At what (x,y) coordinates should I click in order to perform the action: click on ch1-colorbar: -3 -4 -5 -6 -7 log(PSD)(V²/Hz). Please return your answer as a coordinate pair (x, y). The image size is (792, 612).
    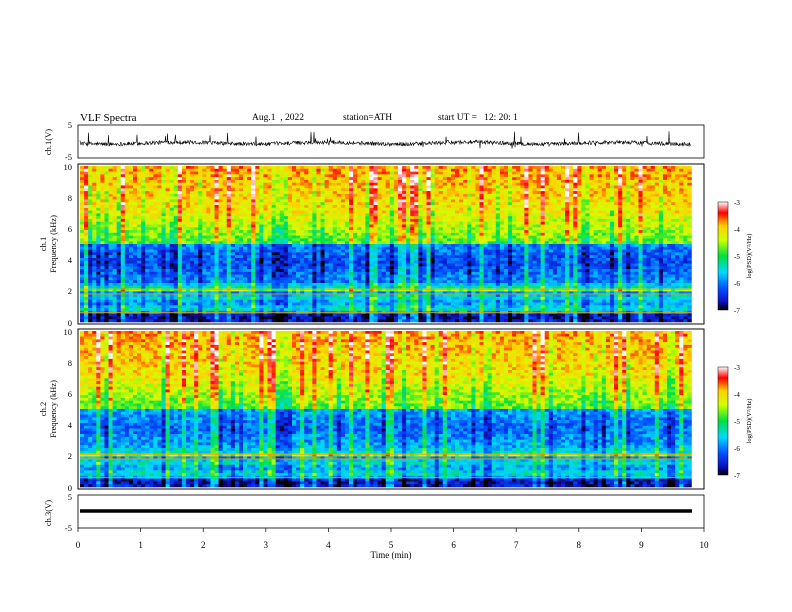
    Looking at the image, I should click on (735, 257).